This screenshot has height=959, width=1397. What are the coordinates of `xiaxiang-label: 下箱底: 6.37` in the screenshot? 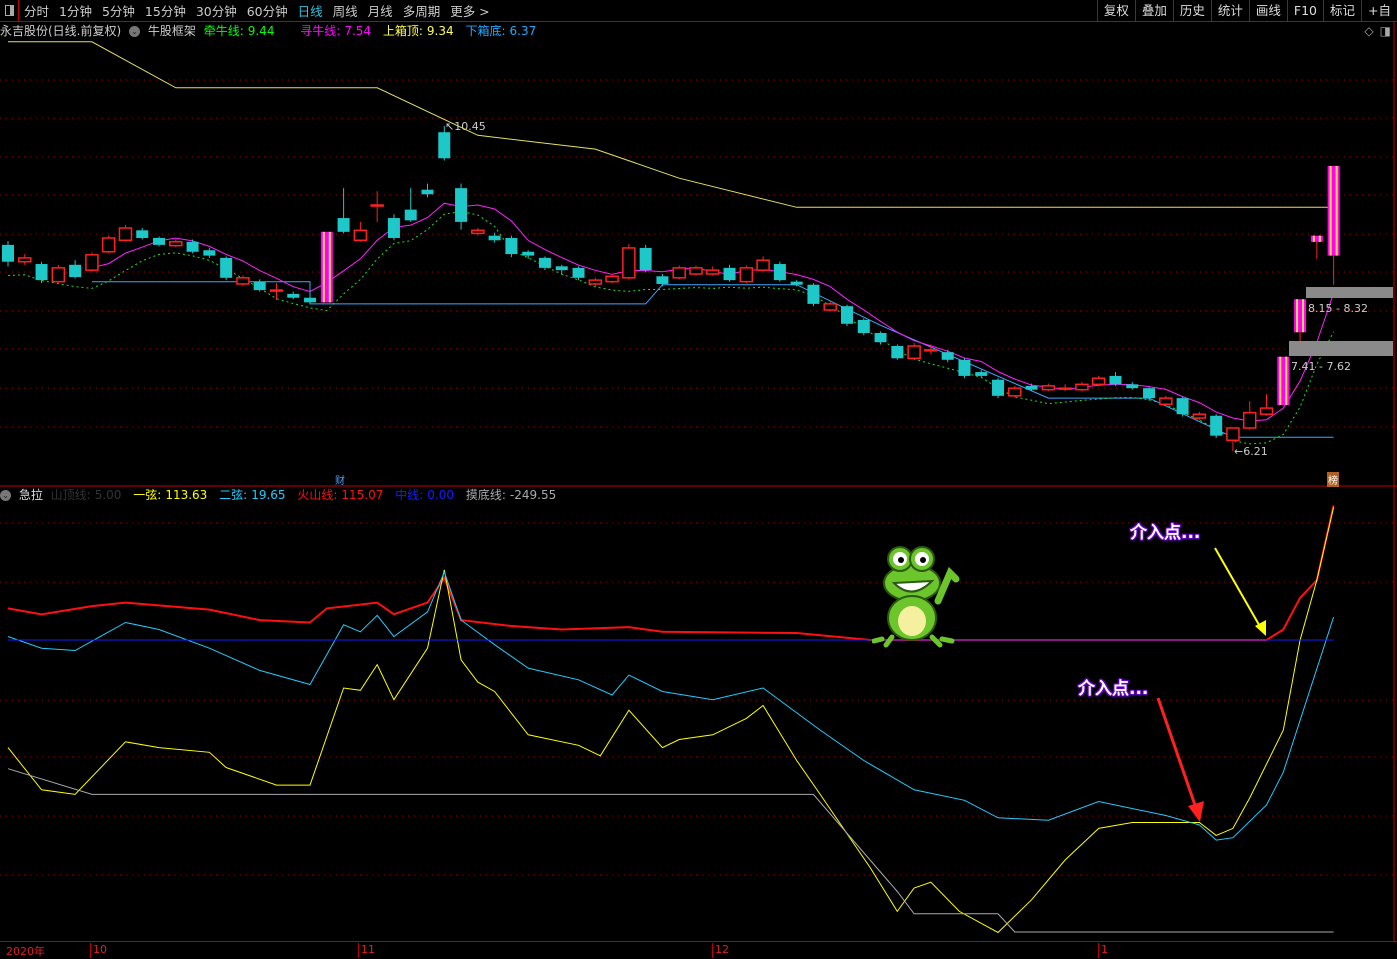 It's located at (501, 31).